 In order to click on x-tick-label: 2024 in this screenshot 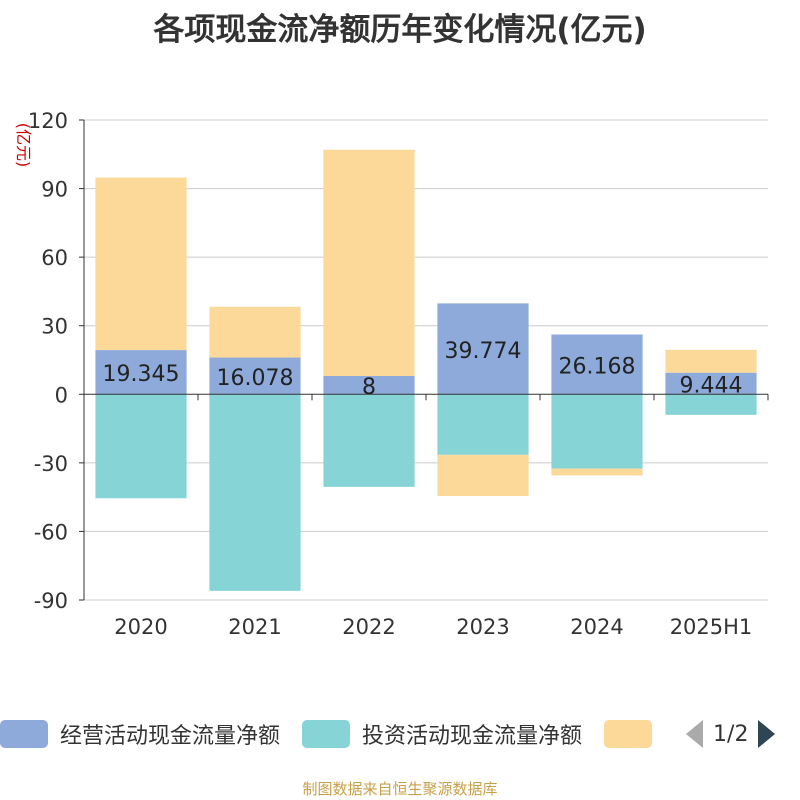, I will do `click(596, 627)`.